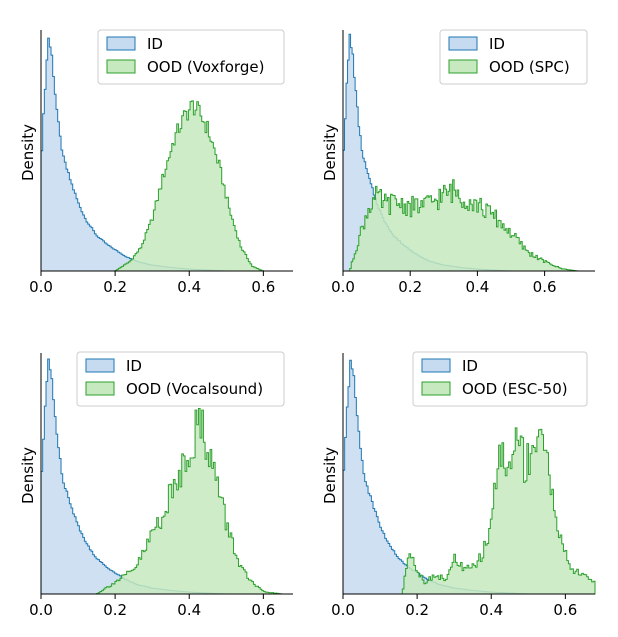  Describe the element at coordinates (515, 389) in the screenshot. I see `legend-entry-label: OOD (ESC-50)` at that location.